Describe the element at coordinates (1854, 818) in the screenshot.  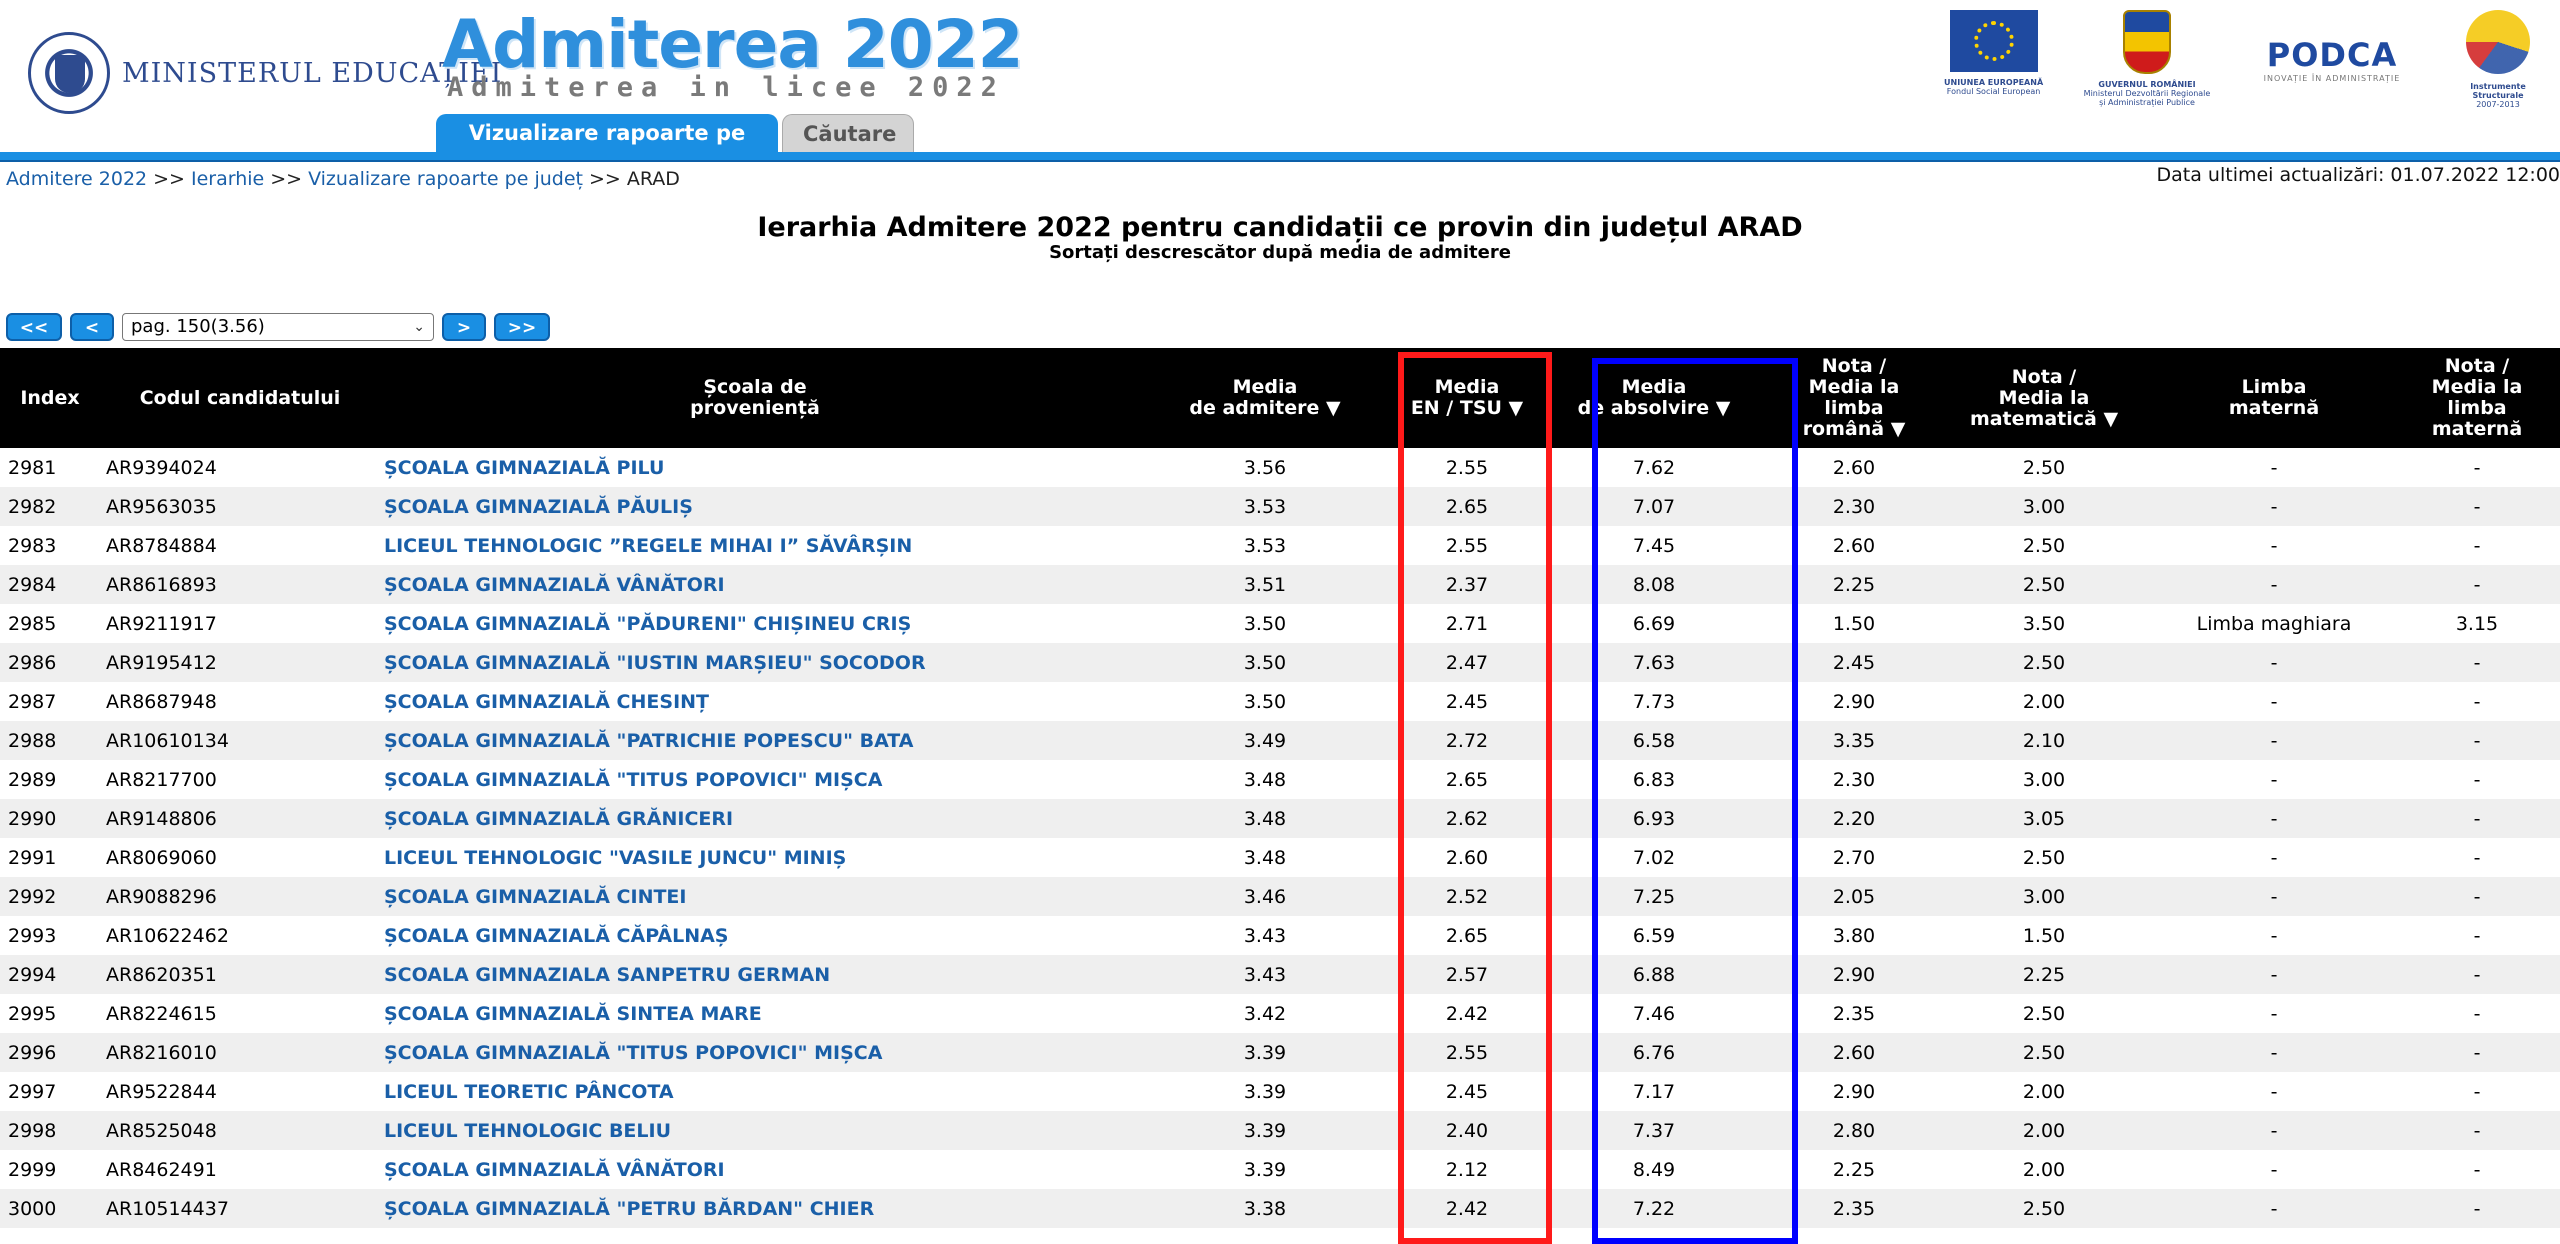
I see `nota-romana-cell: 2.20` at that location.